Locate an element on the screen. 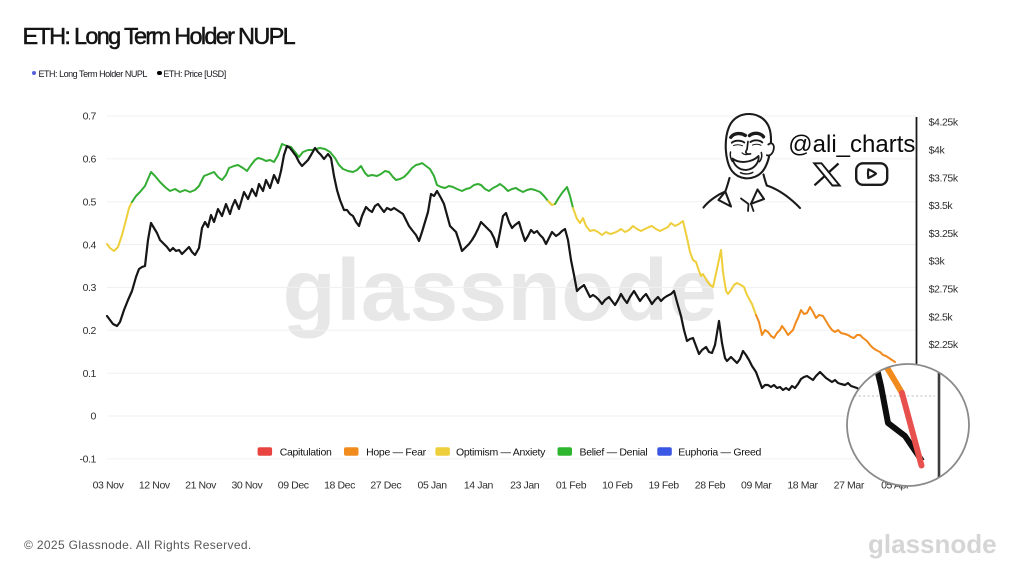  svg-text: $2.25k is located at coordinates (944, 345).